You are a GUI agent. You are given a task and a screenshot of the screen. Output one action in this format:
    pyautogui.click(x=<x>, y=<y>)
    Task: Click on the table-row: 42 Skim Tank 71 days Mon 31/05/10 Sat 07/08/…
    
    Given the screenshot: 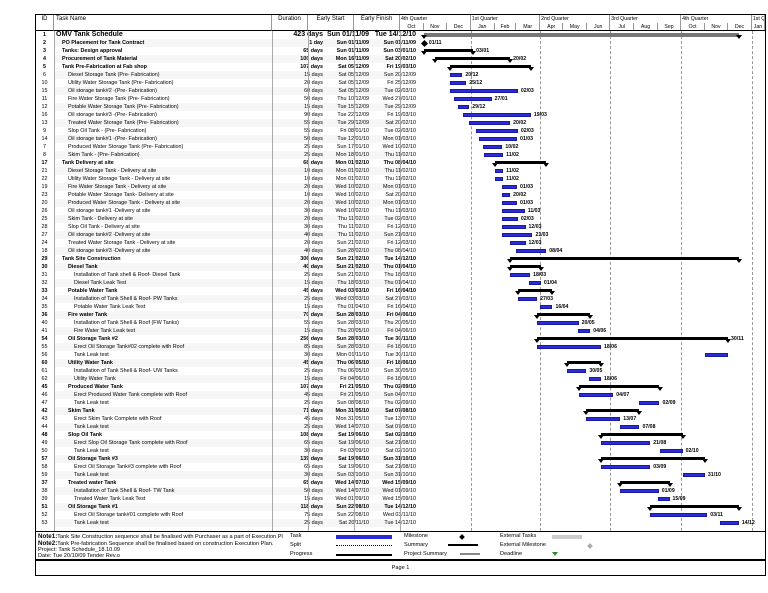 What is the action you would take?
    pyautogui.click(x=229, y=411)
    